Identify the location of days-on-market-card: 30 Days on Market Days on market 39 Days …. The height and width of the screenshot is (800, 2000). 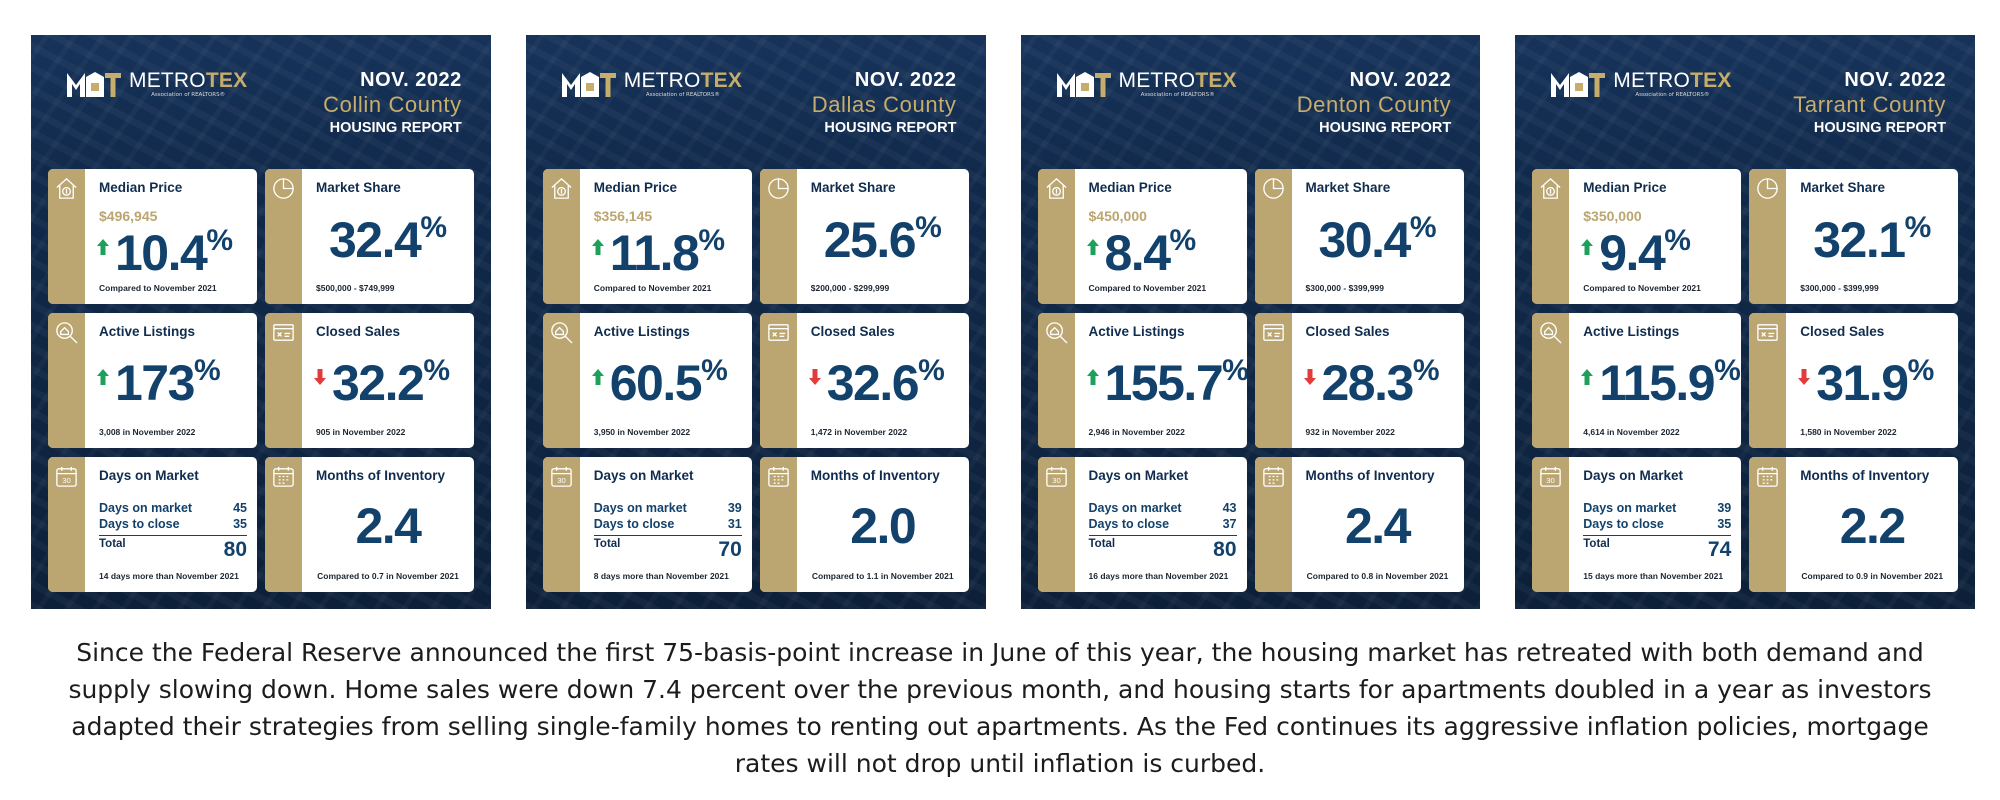
(647, 524).